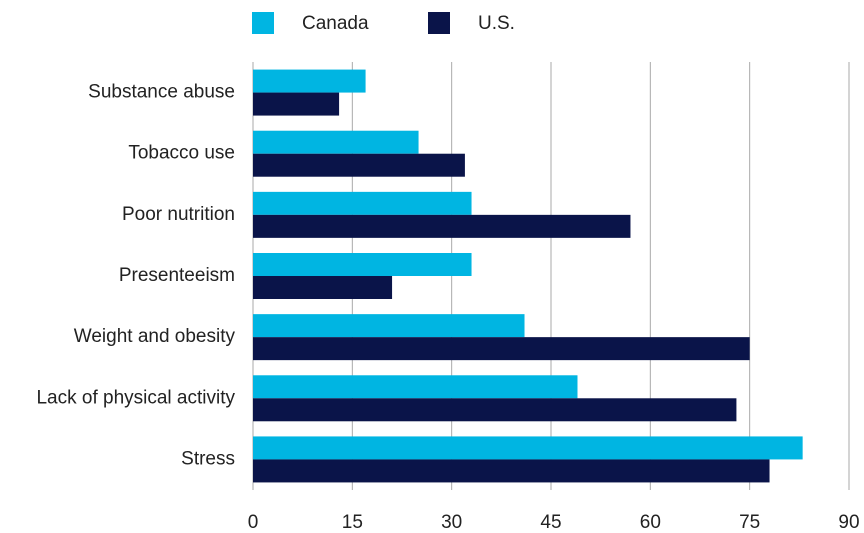 The image size is (864, 533). I want to click on x-tick-label: 90, so click(848, 522).